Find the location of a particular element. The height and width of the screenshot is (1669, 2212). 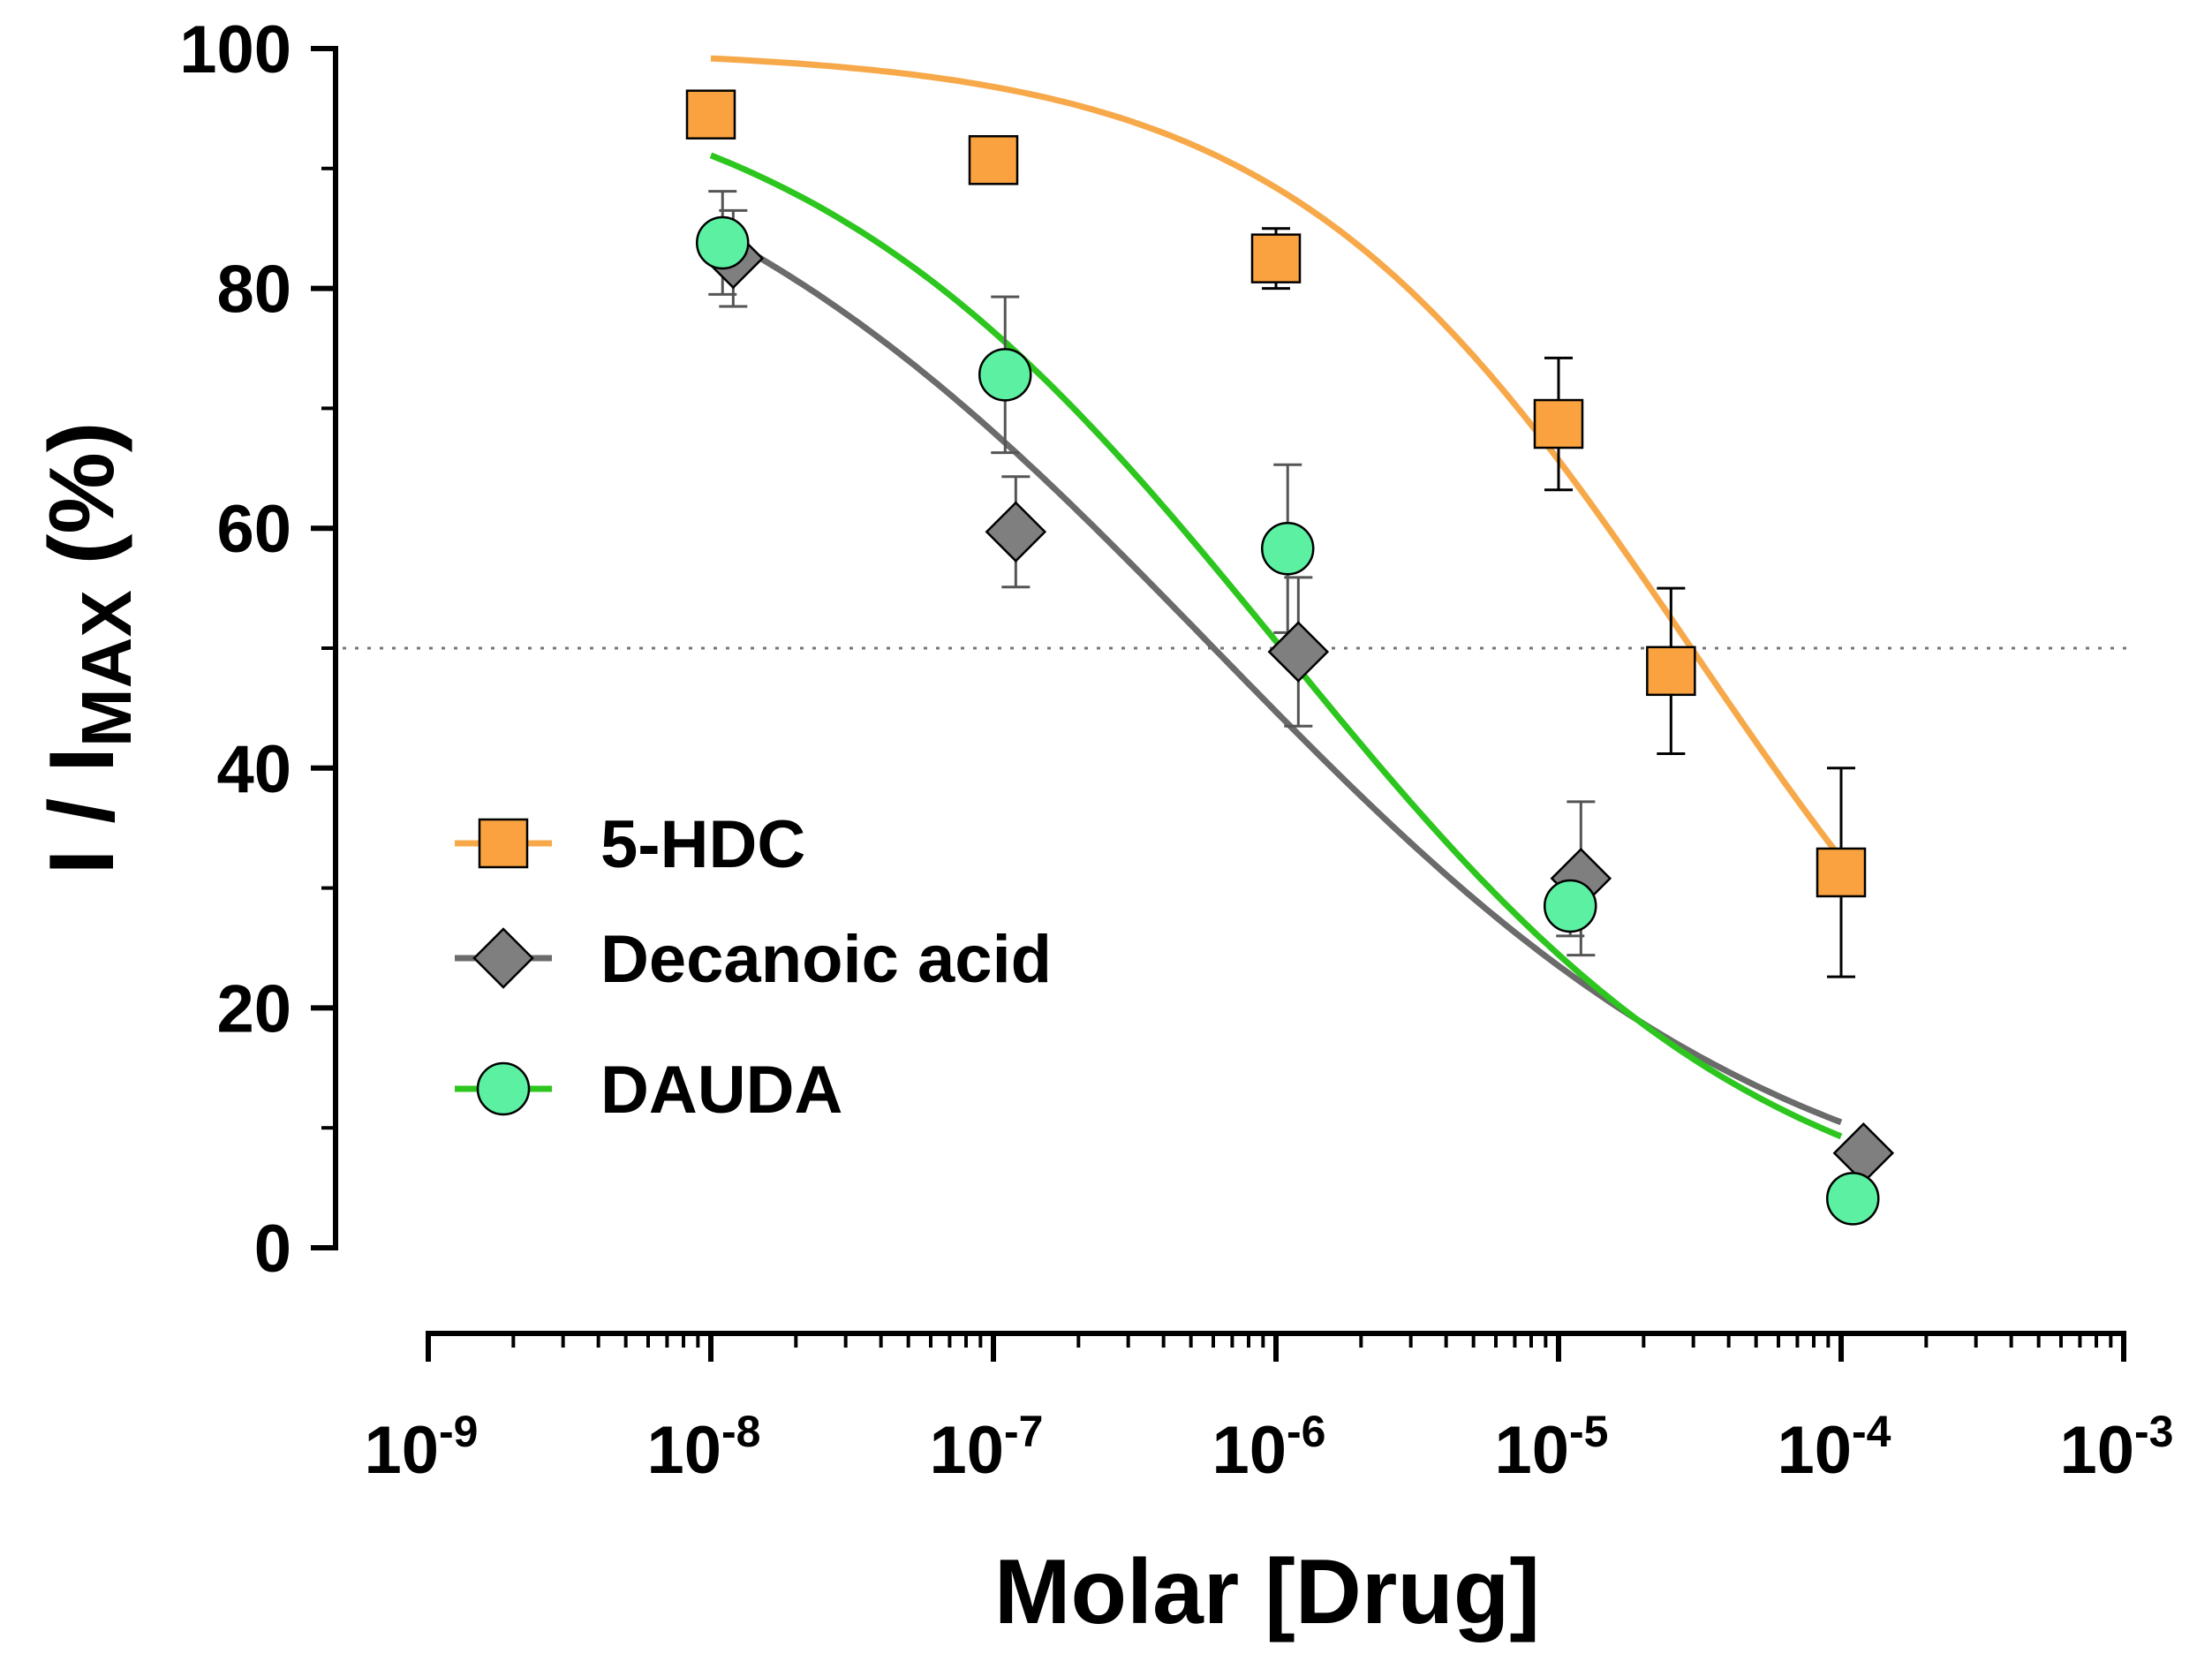

y-tick-label: 100 is located at coordinates (235, 49).